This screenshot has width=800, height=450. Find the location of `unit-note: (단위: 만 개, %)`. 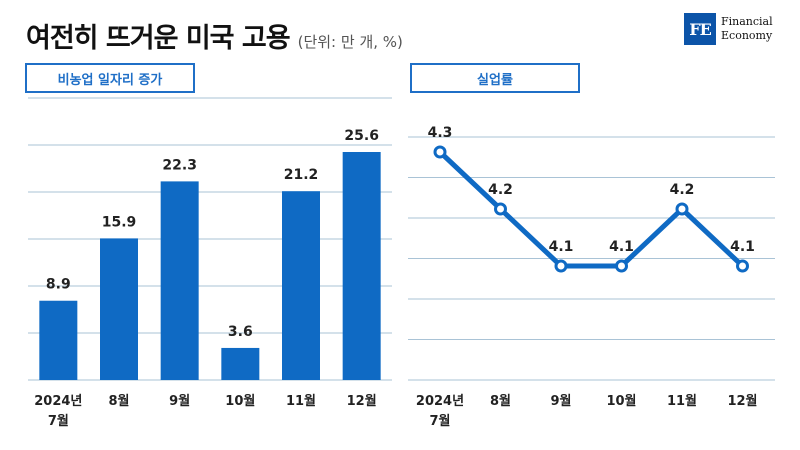

unit-note: (단위: 만 개, %) is located at coordinates (350, 42).